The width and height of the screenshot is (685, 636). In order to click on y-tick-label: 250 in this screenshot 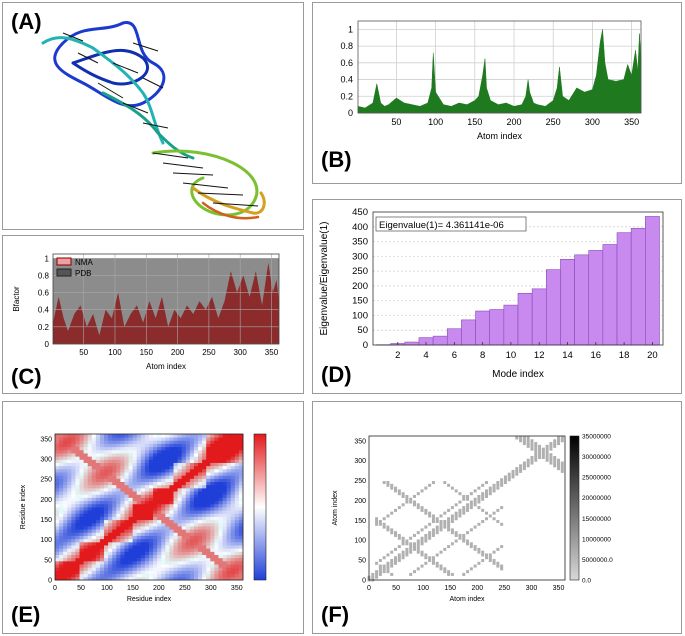, I will do `click(360, 481)`.